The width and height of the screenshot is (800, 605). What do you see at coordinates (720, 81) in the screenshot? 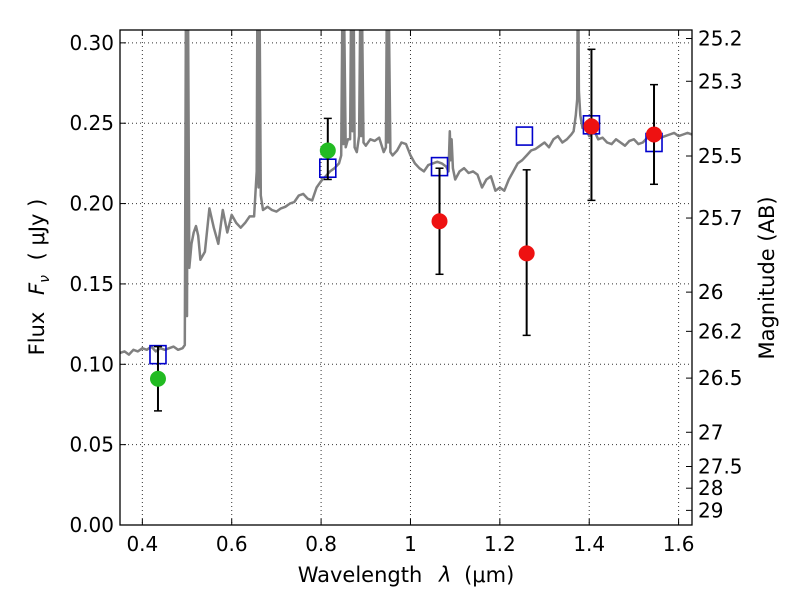
I see `y2-tick-label: 25.3` at bounding box center [720, 81].